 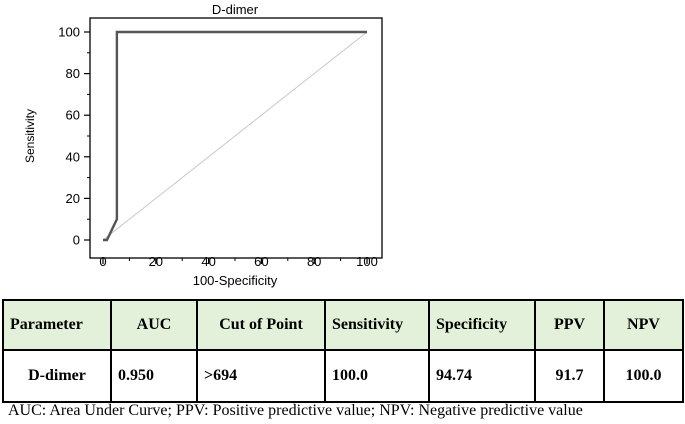 I want to click on cell-auc: 0.950, so click(x=154, y=376).